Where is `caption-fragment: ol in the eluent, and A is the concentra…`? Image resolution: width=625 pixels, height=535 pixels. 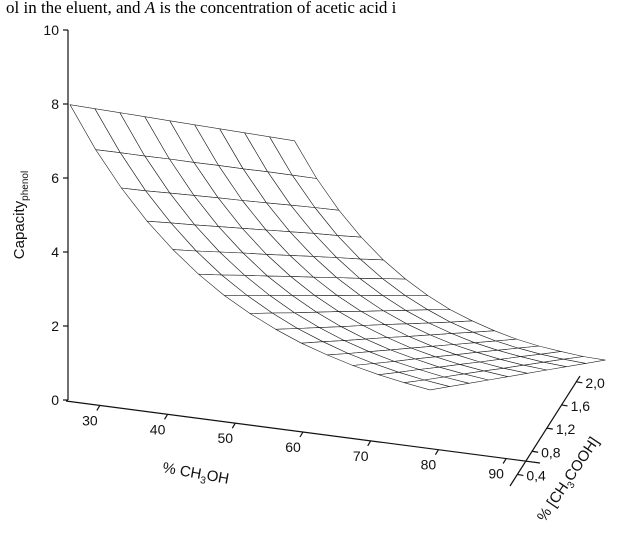
caption-fragment: ol in the eluent, and A is the concentra… is located at coordinates (201, 8).